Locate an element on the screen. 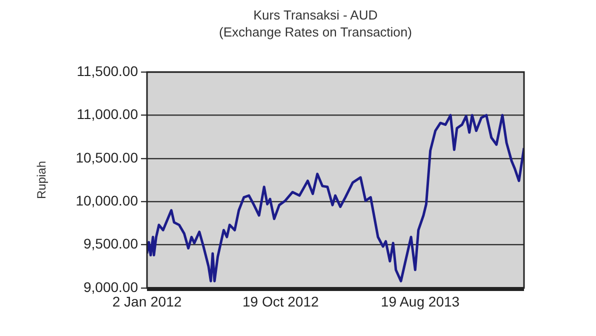 The height and width of the screenshot is (336, 596). x-tick-label: 19 Oct 2012 is located at coordinates (280, 301).